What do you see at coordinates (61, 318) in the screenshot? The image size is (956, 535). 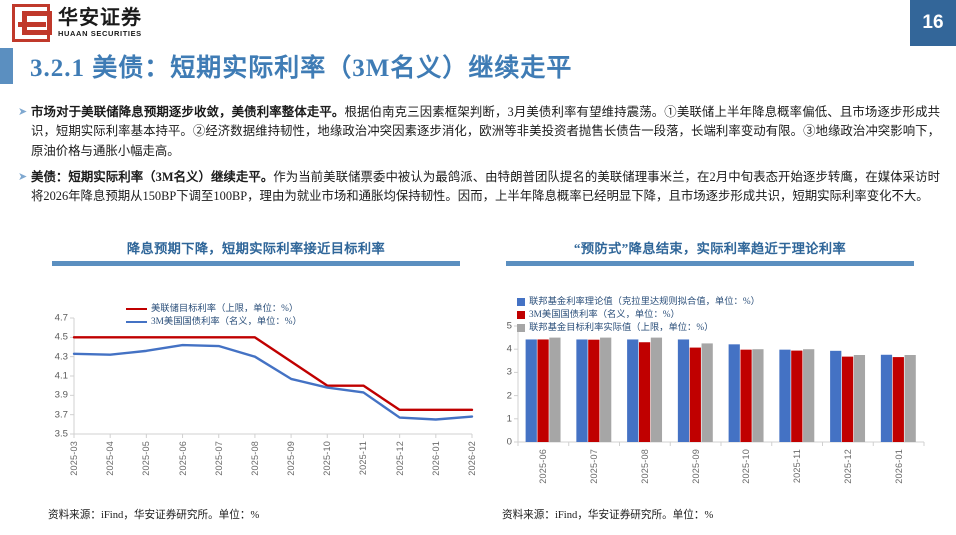 I see `y-axis-tick-label: 4.7` at bounding box center [61, 318].